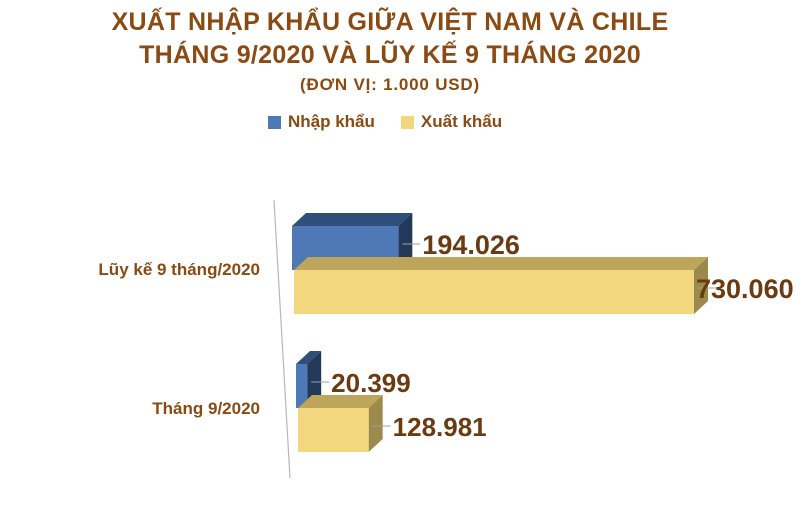  I want to click on bar-import, so click(302, 386).